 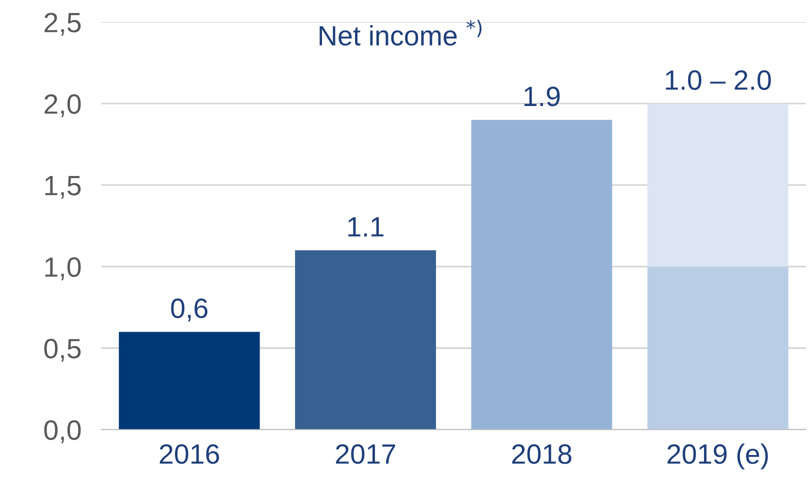 What do you see at coordinates (62, 432) in the screenshot?
I see `y-tick-label: 0,0` at bounding box center [62, 432].